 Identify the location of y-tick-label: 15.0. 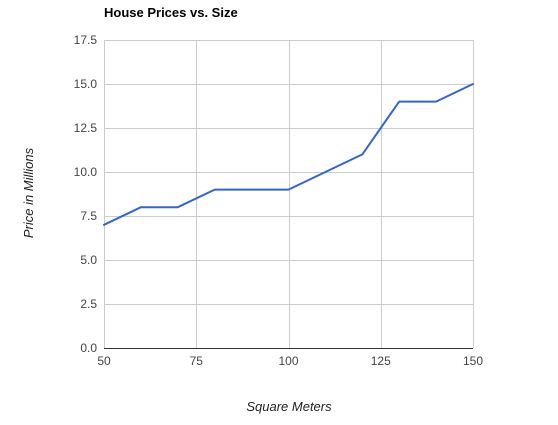
(86, 84).